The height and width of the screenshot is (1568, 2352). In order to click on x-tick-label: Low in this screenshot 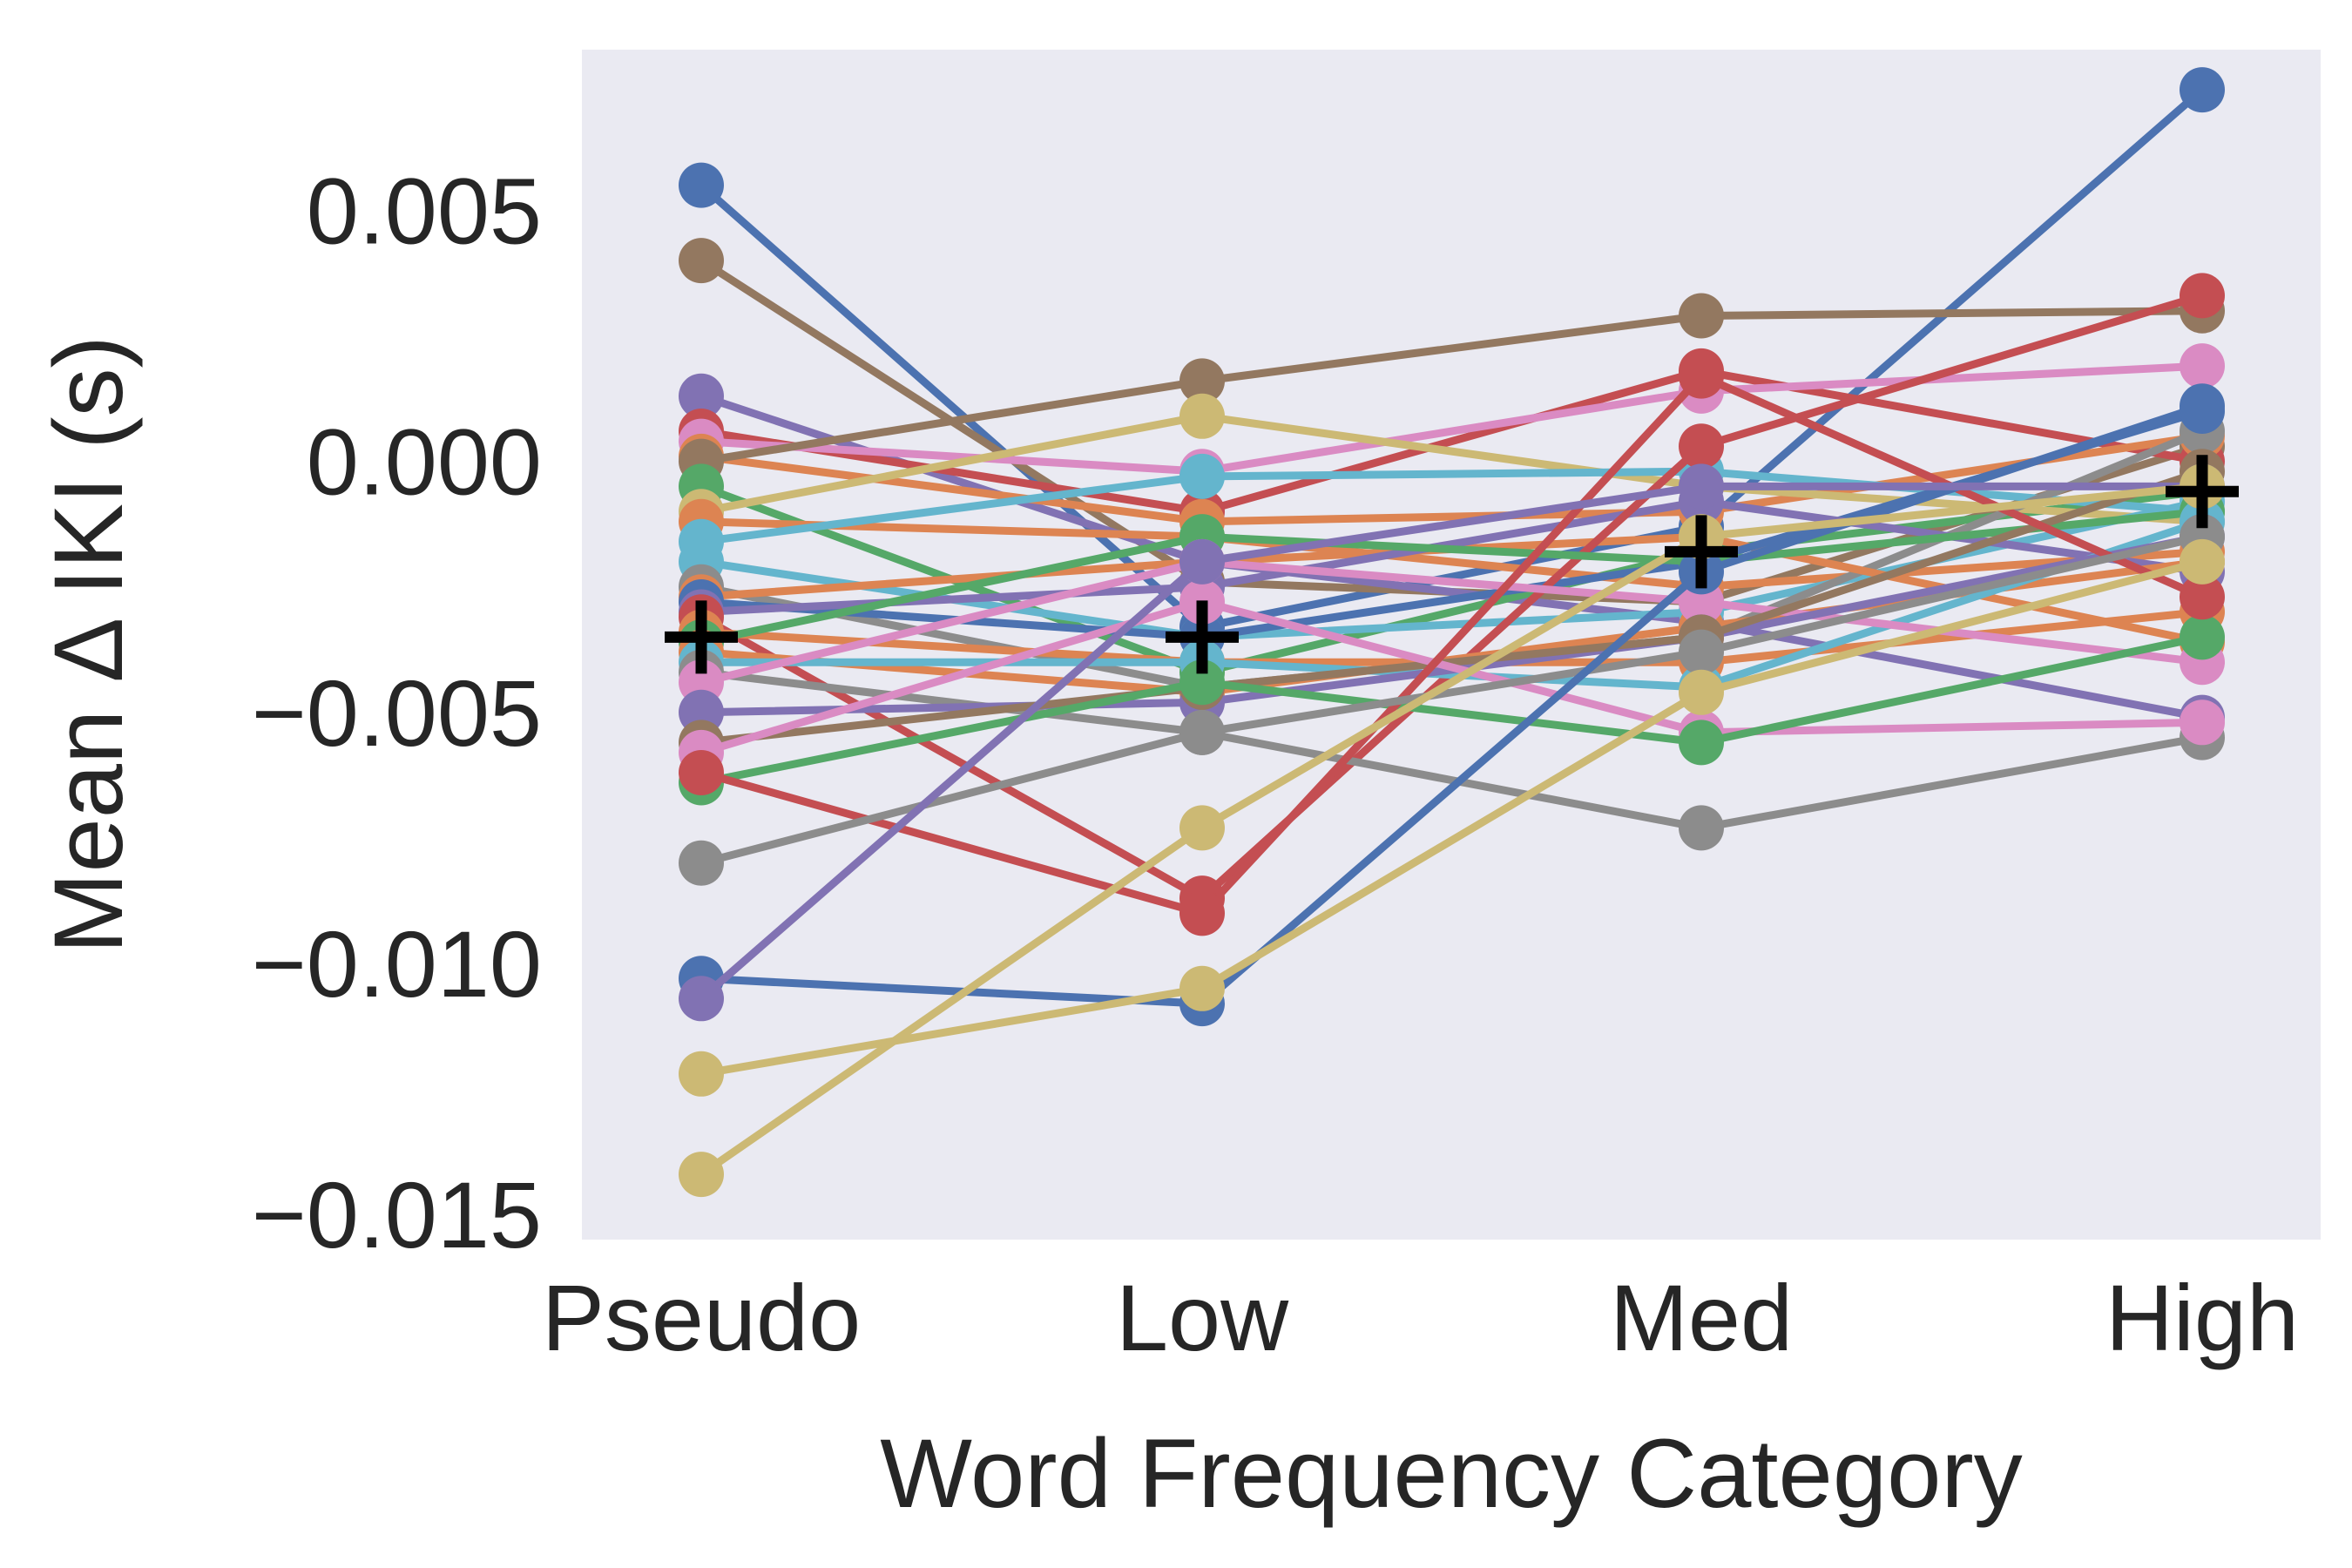, I will do `click(1202, 1317)`.